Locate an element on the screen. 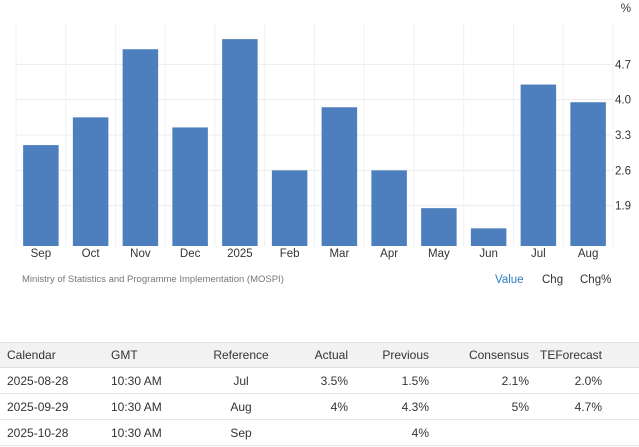 The image size is (639, 447). row-actual: 3.5% is located at coordinates (317, 380).